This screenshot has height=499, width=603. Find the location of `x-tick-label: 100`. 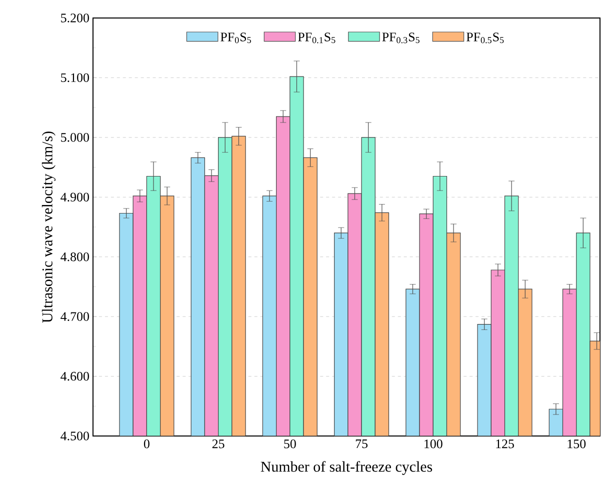

x-tick-label: 100 is located at coordinates (433, 444).